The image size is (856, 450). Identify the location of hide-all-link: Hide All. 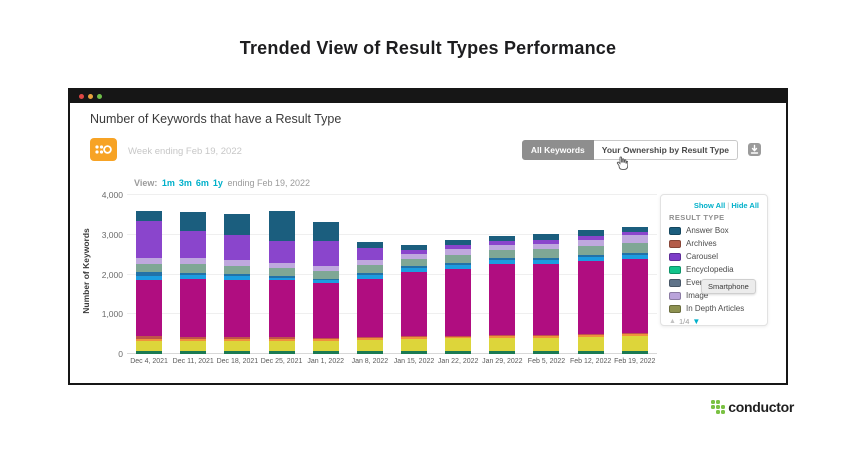
(745, 205).